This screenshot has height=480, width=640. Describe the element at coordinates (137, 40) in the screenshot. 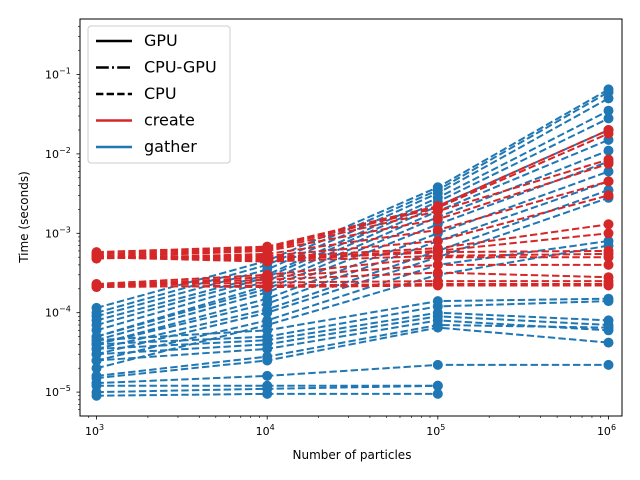

I see `legend-entry-gpu: GPU` at that location.